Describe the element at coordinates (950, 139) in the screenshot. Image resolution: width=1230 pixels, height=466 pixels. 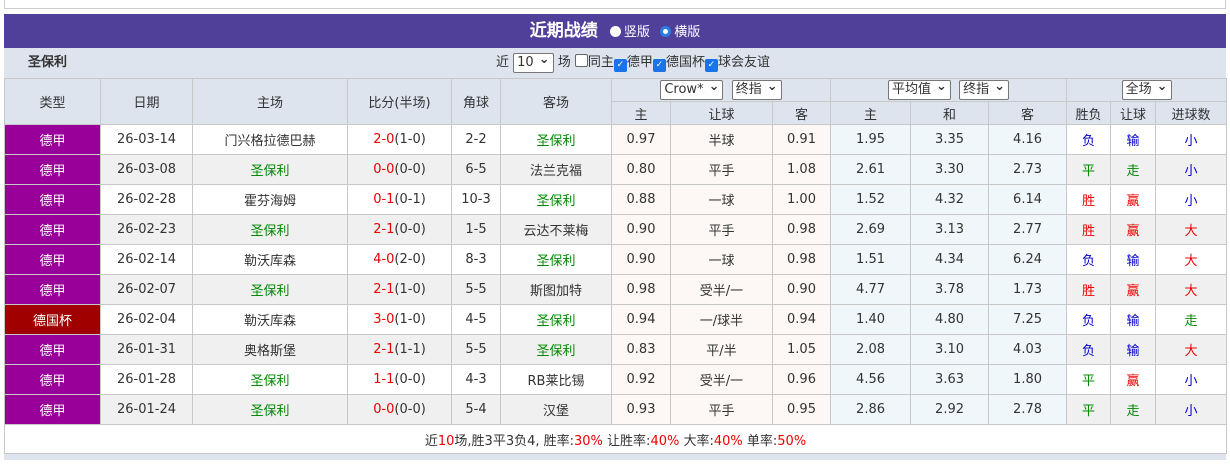
I see `euro-draw-odds: 3.35` at that location.